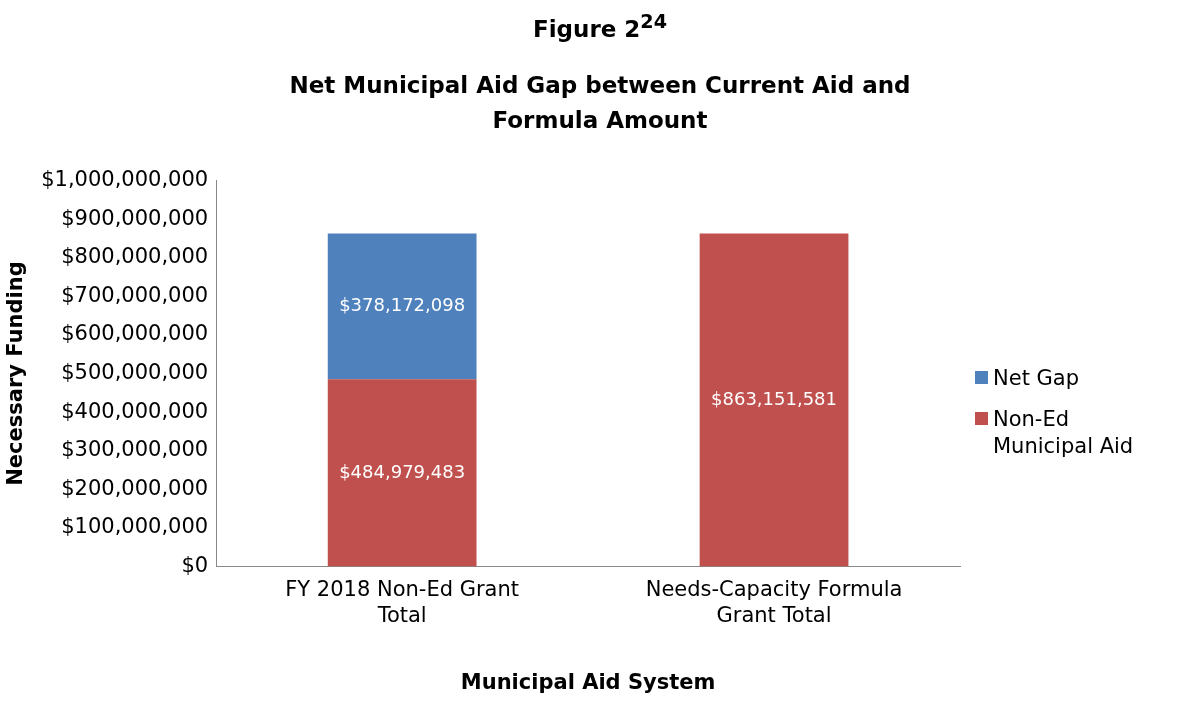 Image resolution: width=1181 pixels, height=704 pixels. Describe the element at coordinates (135, 217) in the screenshot. I see `y-tick-label: $900,000,000` at that location.